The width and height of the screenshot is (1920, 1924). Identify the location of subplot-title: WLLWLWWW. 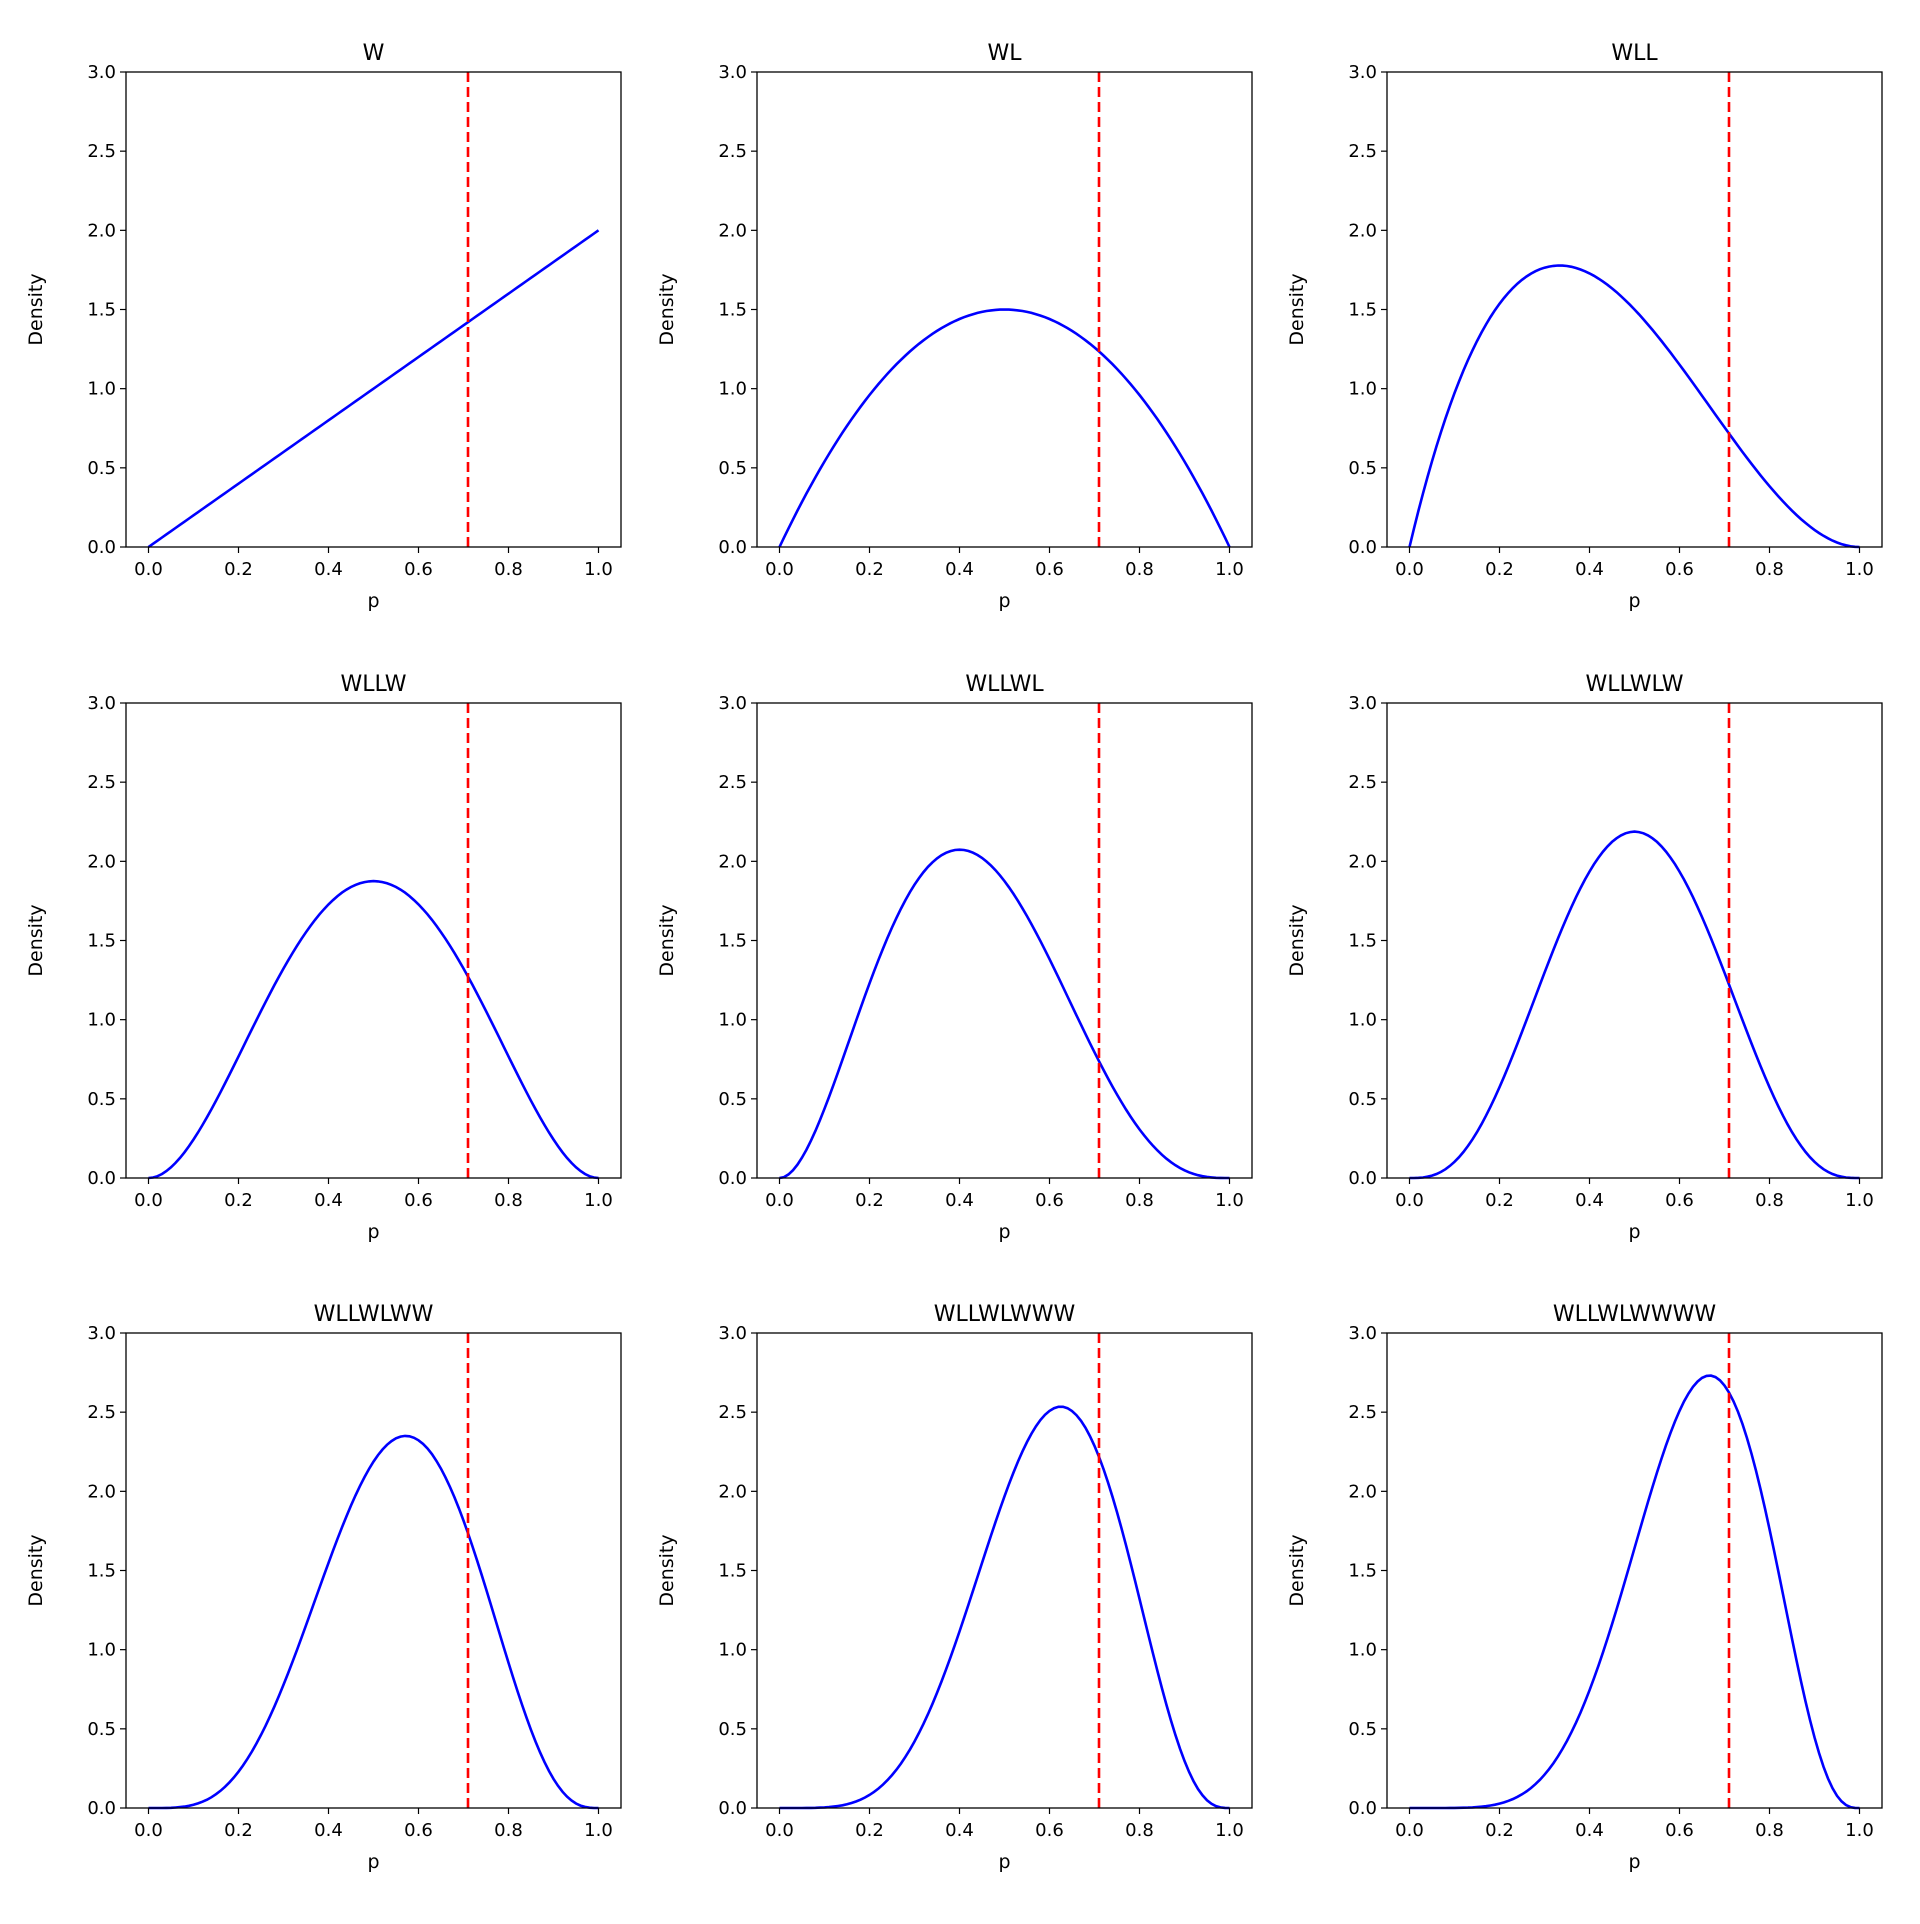
(1005, 1314).